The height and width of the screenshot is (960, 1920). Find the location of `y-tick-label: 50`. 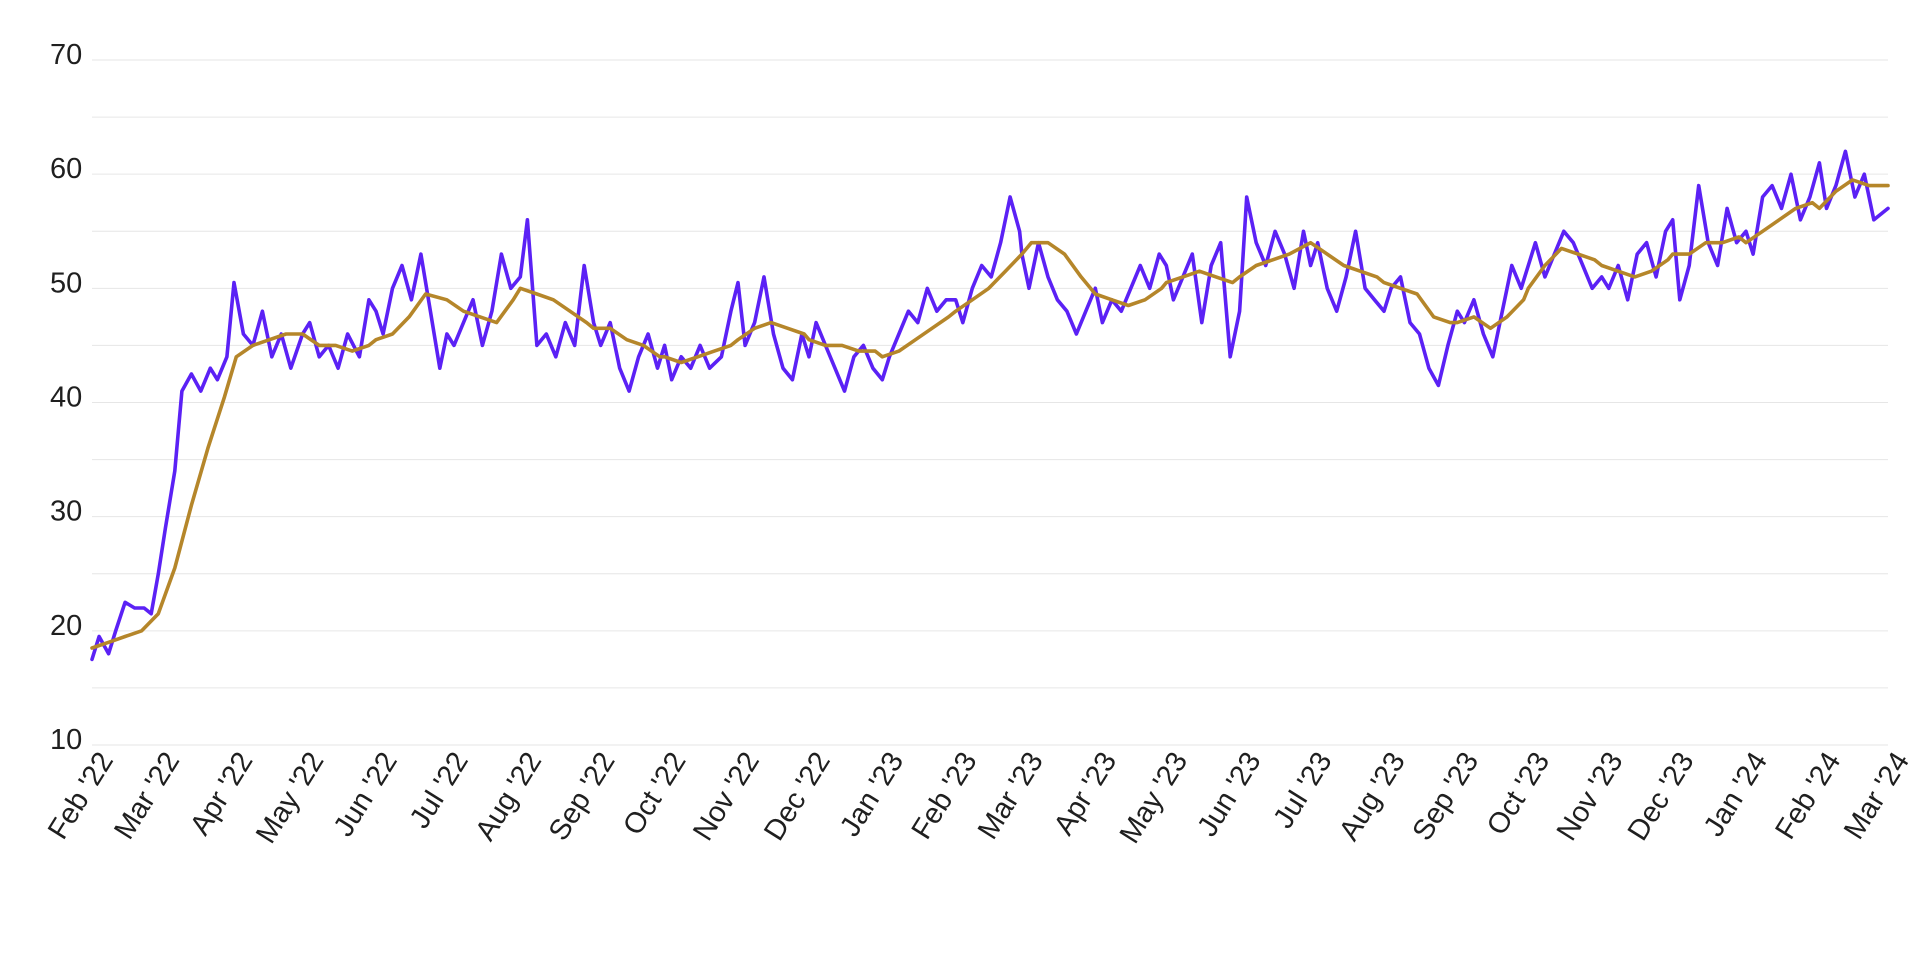

y-tick-label: 50 is located at coordinates (66, 283).